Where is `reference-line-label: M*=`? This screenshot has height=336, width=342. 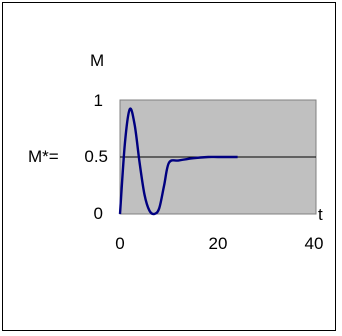
reference-line-label: M*= is located at coordinates (43, 156).